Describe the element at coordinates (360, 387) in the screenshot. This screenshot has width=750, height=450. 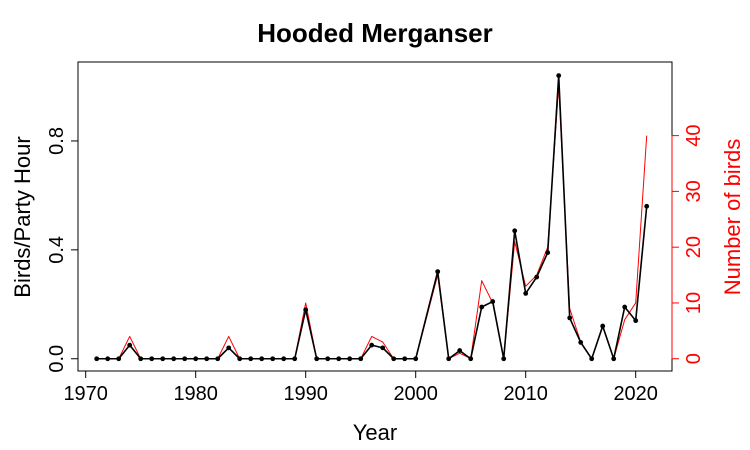
I see `x-axis: 1970 1980 1990 2000 2010 2020` at that location.